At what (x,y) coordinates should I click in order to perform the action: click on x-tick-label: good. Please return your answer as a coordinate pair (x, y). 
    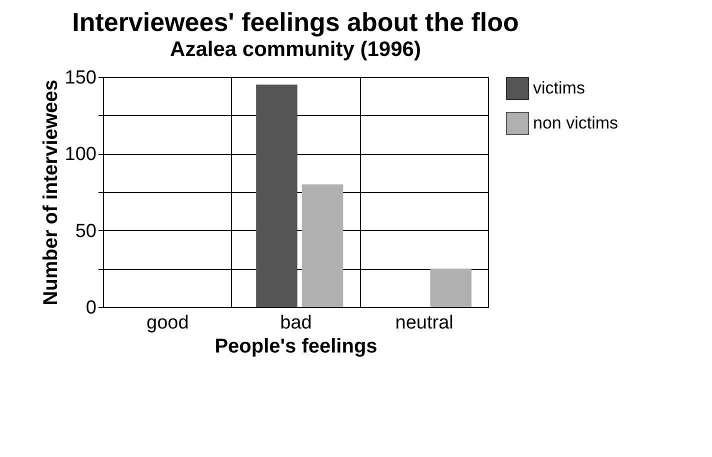
    Looking at the image, I should click on (167, 323).